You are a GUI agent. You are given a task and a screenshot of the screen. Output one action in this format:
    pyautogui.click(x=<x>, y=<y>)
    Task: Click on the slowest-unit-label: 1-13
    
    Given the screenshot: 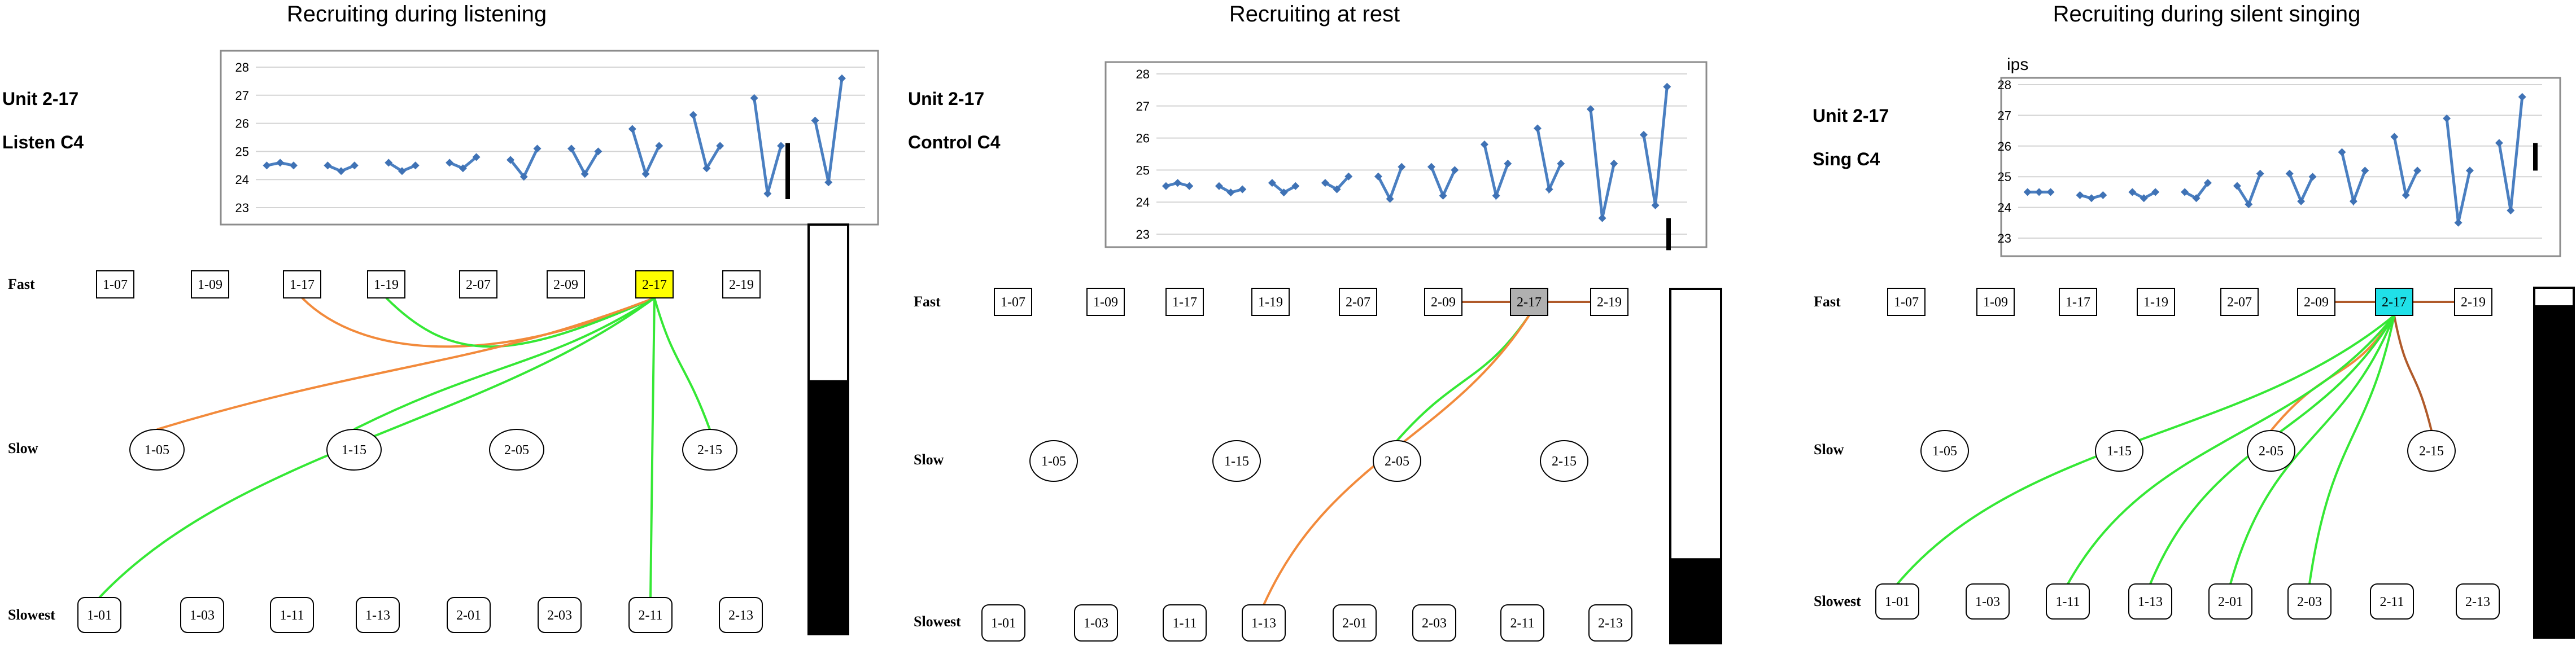 What is the action you would take?
    pyautogui.click(x=2150, y=602)
    